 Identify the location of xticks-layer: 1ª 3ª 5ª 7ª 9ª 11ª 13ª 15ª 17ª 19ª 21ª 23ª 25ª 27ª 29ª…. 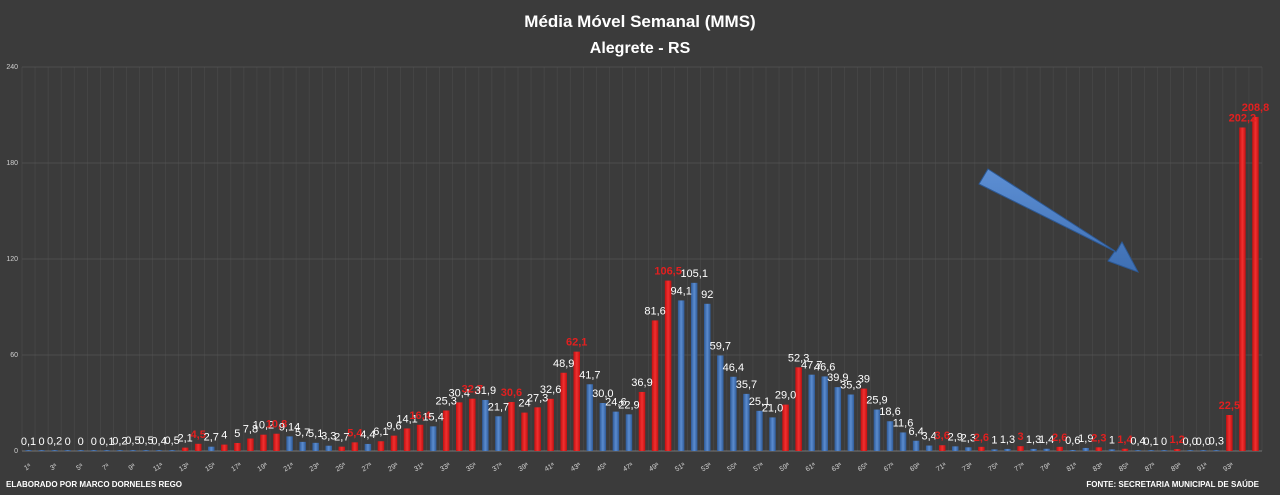
(629, 467).